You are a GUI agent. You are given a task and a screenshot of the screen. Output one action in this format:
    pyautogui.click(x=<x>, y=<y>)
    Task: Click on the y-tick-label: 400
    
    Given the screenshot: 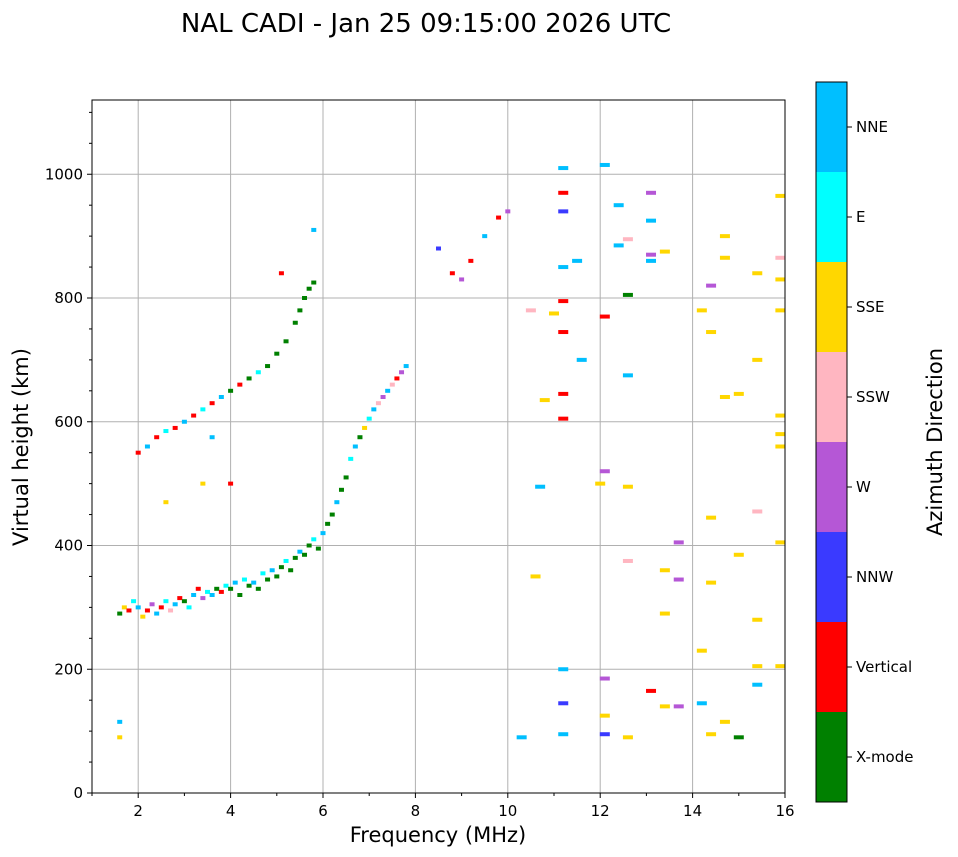 What is the action you would take?
    pyautogui.click(x=68, y=546)
    